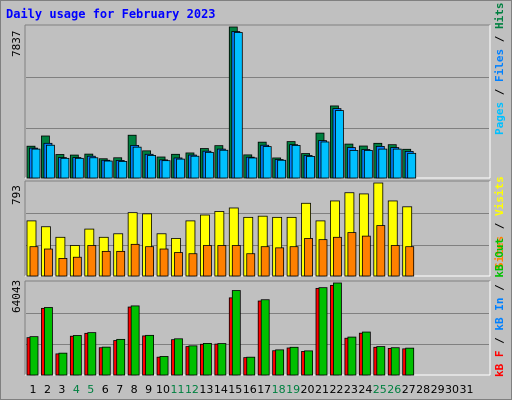 The width and height of the screenshot is (512, 400). Describe the element at coordinates (380, 389) in the screenshot. I see `day-label: 25` at that location.